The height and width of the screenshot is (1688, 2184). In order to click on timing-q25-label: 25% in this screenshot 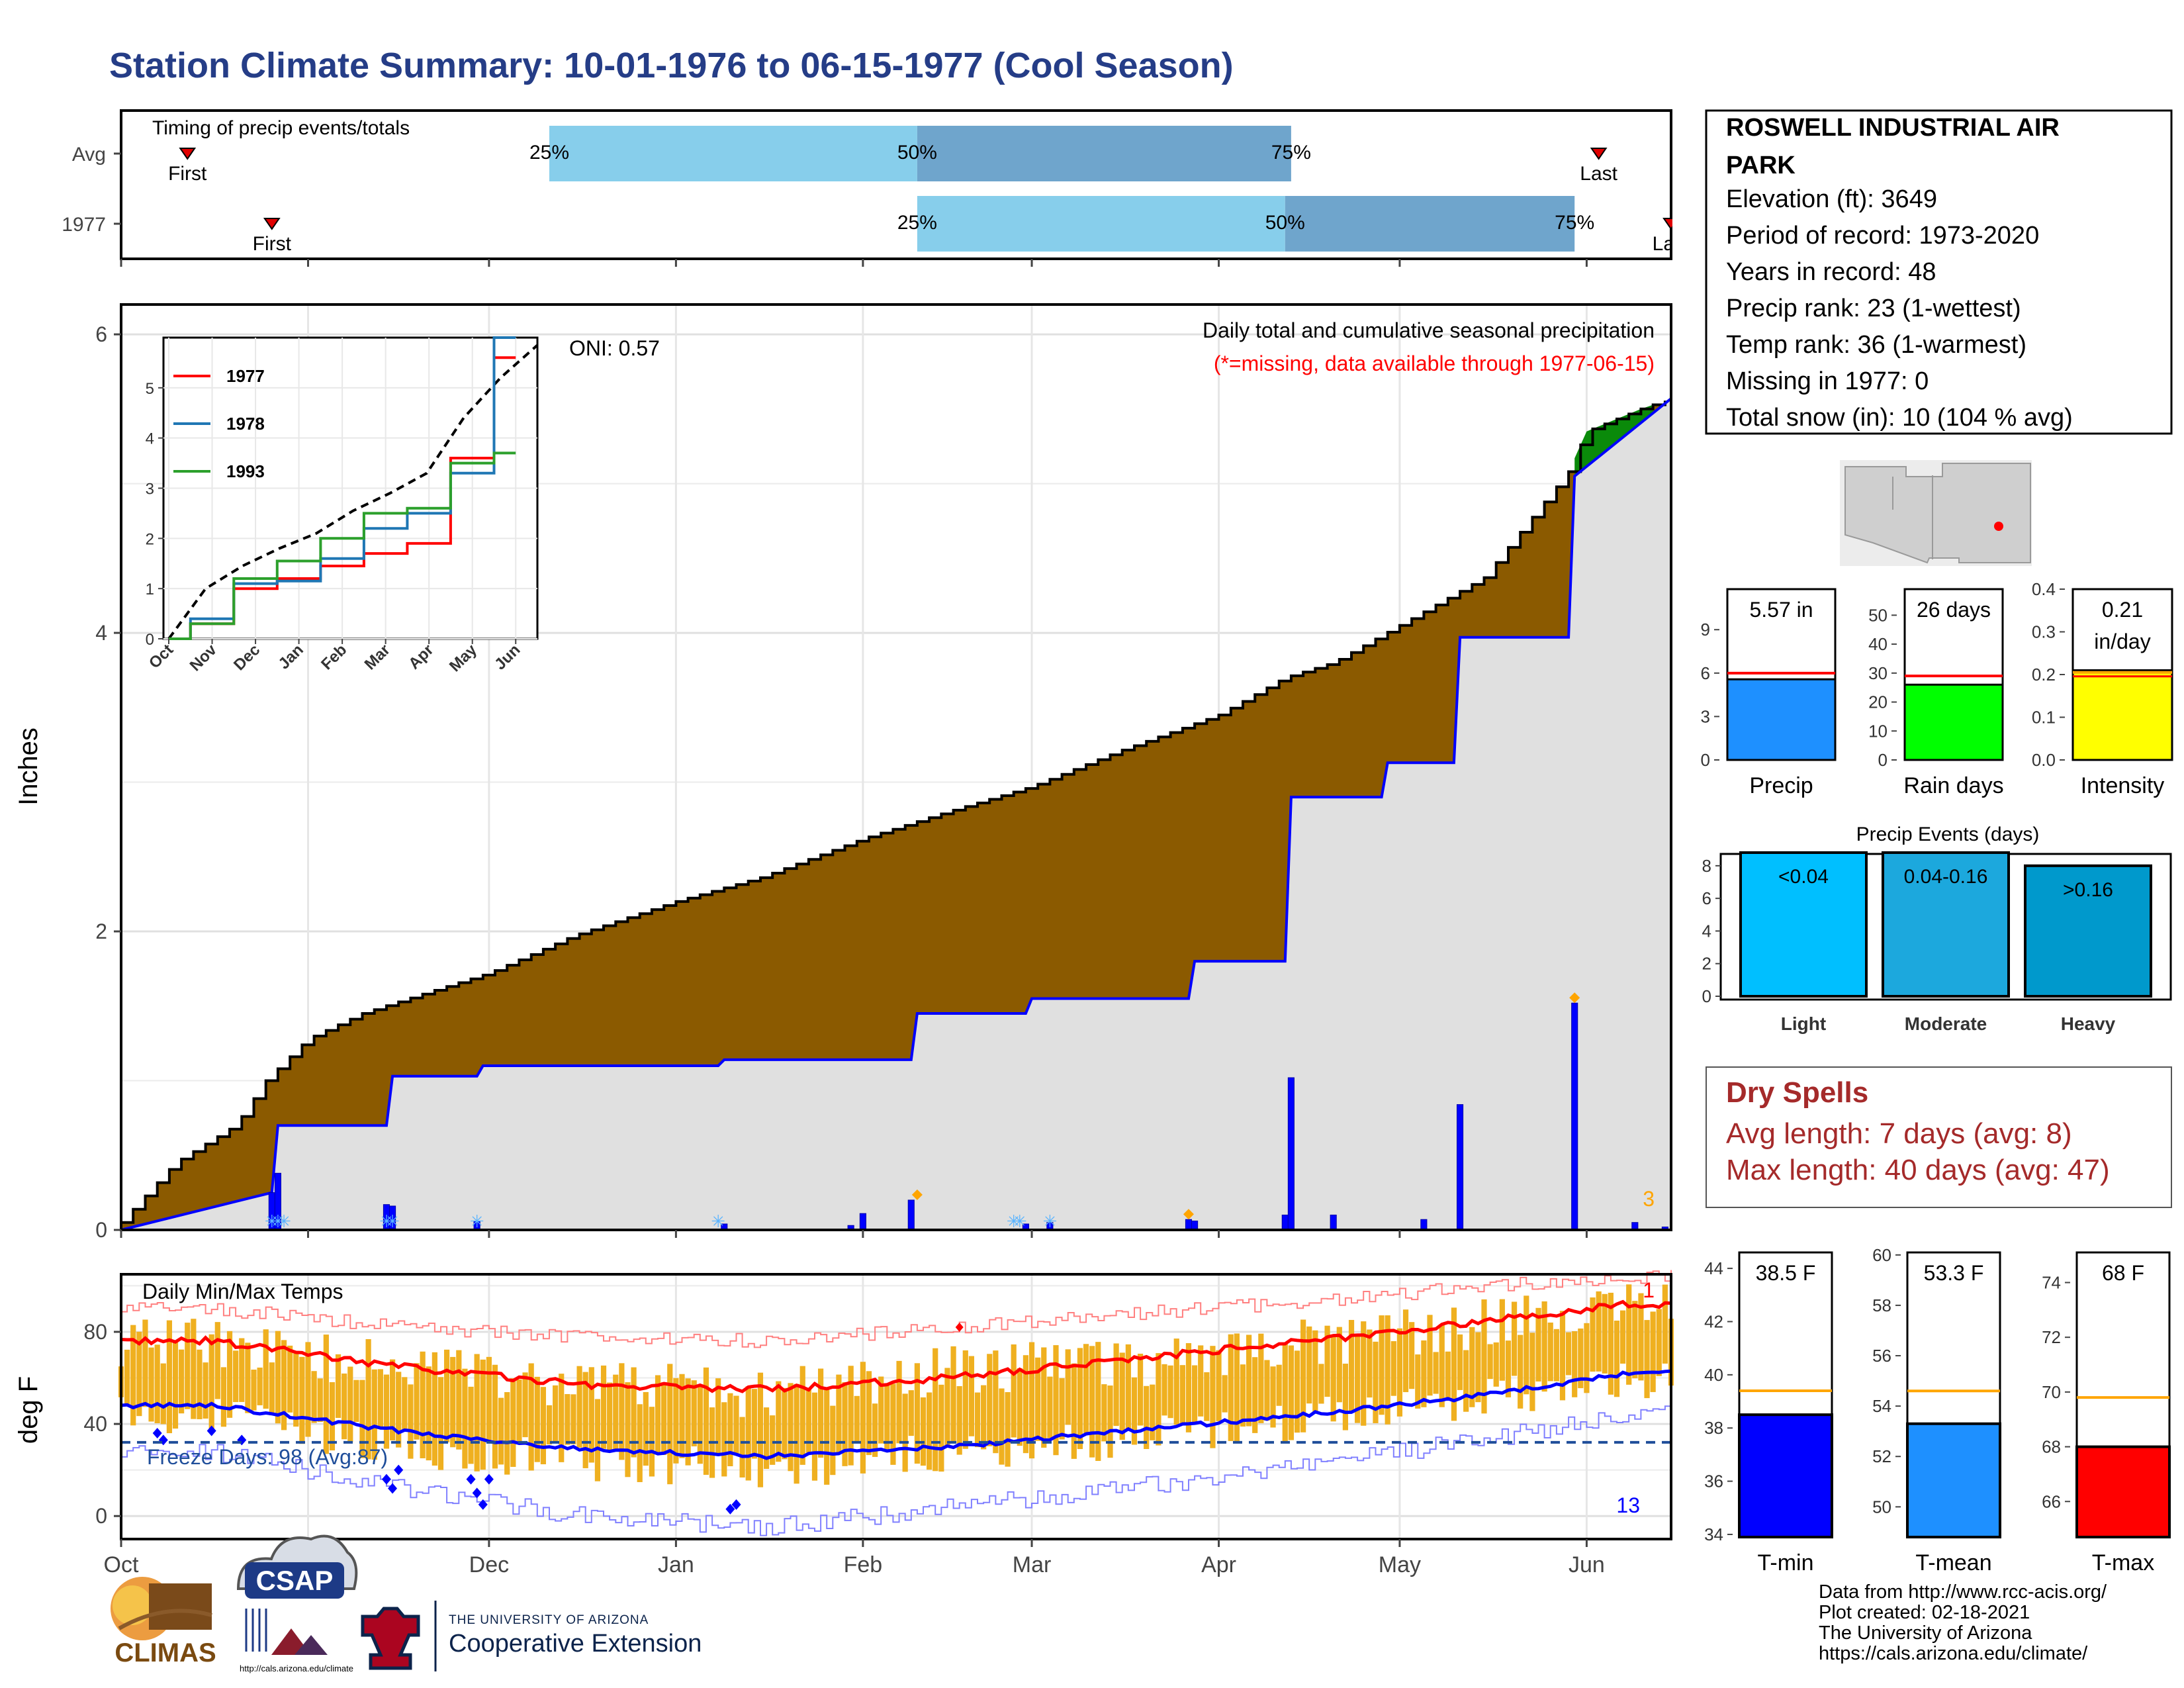, I will do `click(549, 153)`.